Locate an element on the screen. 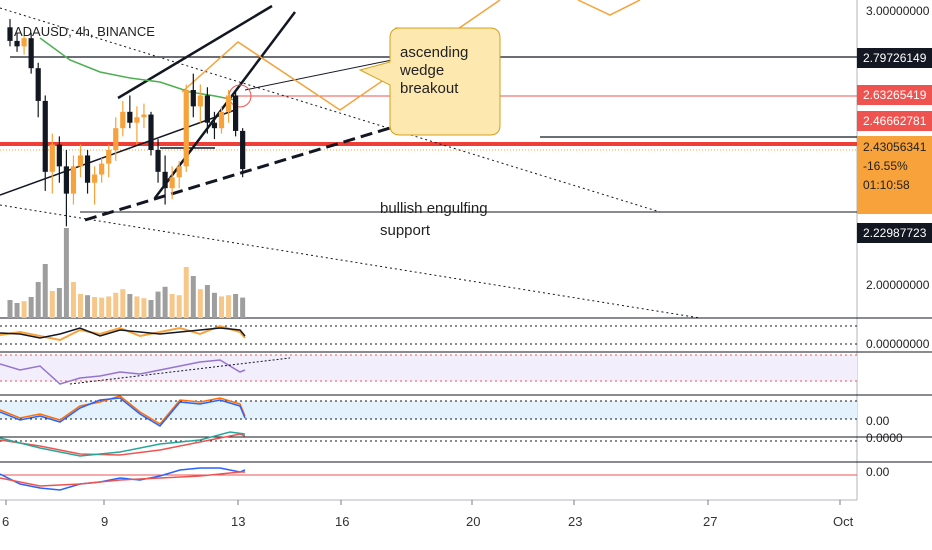 Image resolution: width=932 pixels, height=550 pixels. dashed-support-line is located at coordinates (237, 174).